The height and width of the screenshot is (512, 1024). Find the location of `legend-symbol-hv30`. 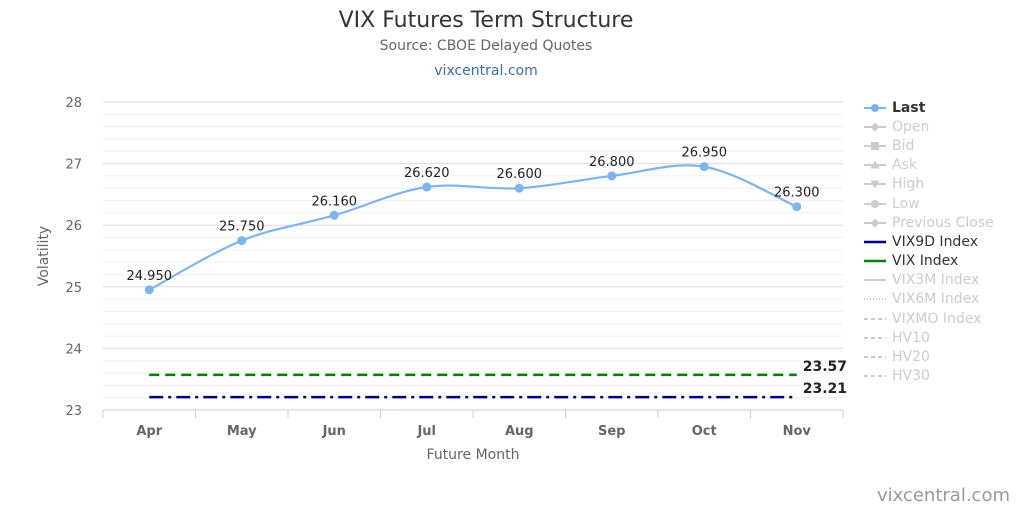

legend-symbol-hv30 is located at coordinates (875, 376).